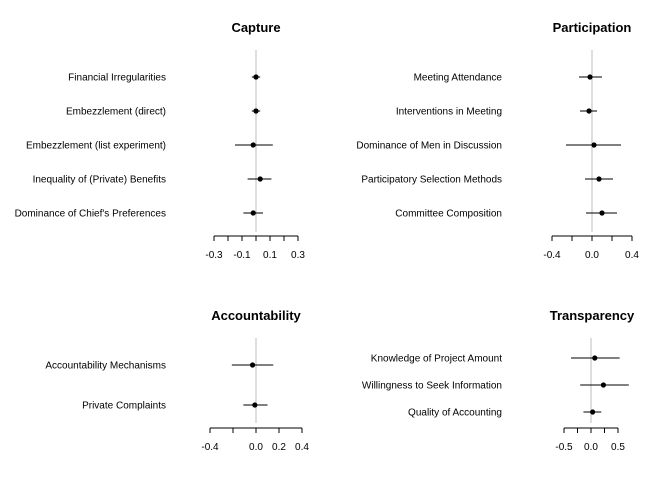 The image size is (672, 480). I want to click on row-label: Interventions in Meeting, so click(449, 112).